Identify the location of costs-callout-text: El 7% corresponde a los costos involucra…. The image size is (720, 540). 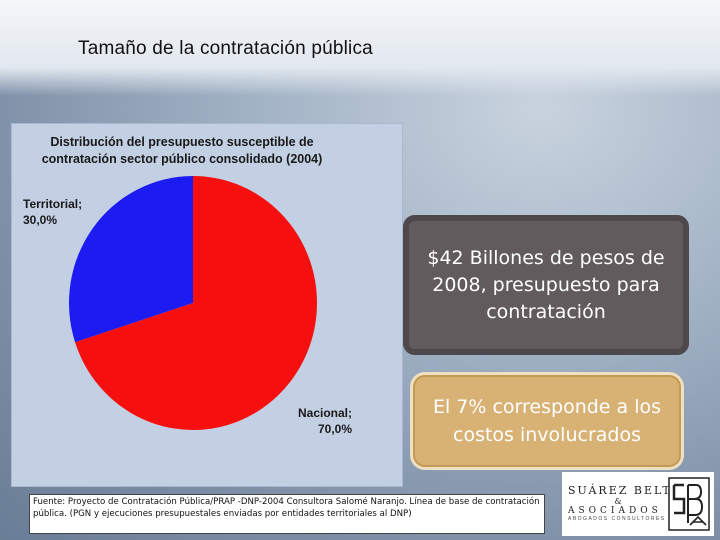
(547, 421).